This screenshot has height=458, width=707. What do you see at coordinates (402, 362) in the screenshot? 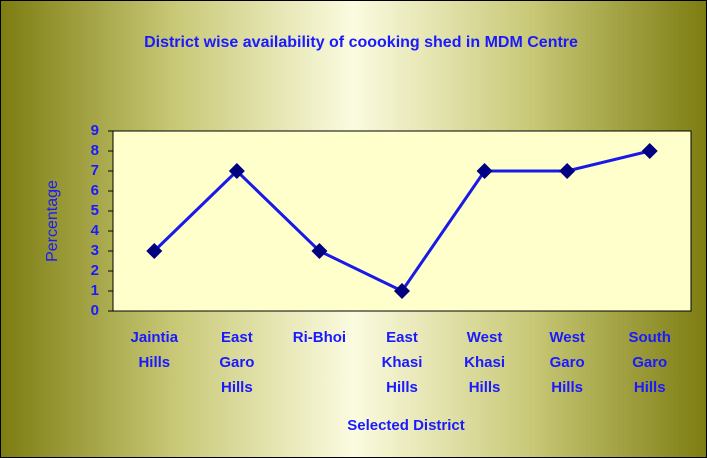
I see `x-tick-label: East Khasi Hills` at bounding box center [402, 362].